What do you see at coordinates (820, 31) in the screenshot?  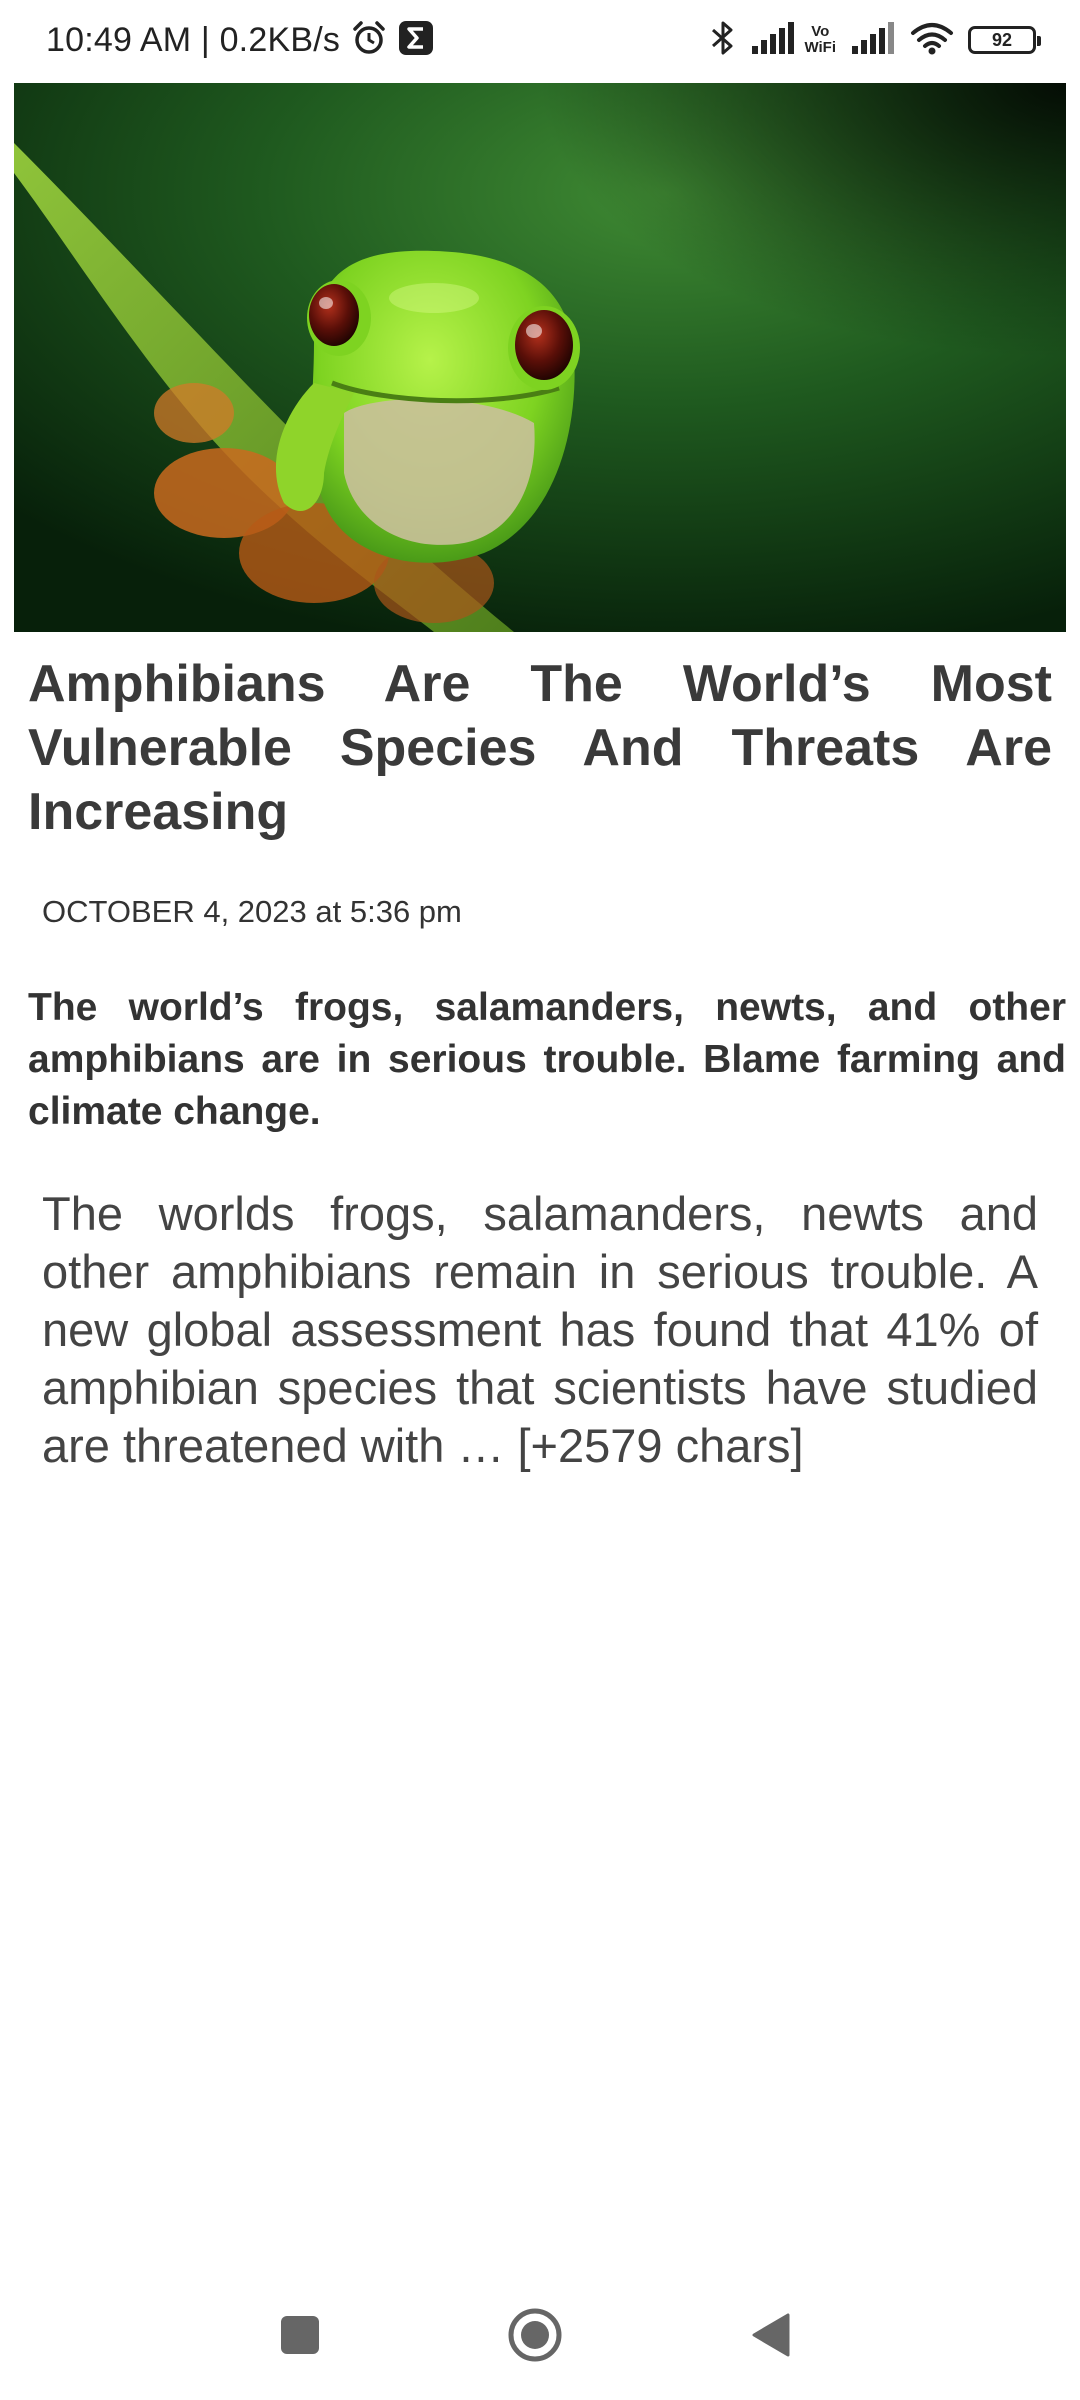 I see `vowifi-top-label: Vo` at bounding box center [820, 31].